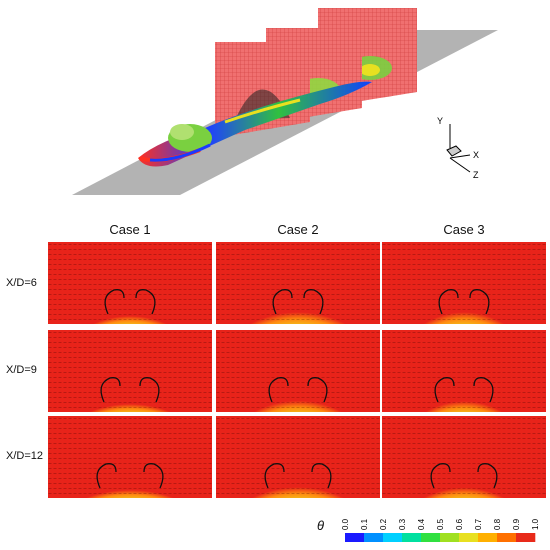 This screenshot has height=550, width=550. Describe the element at coordinates (321, 525) in the screenshot. I see `colorbar-symbol: θ` at that location.